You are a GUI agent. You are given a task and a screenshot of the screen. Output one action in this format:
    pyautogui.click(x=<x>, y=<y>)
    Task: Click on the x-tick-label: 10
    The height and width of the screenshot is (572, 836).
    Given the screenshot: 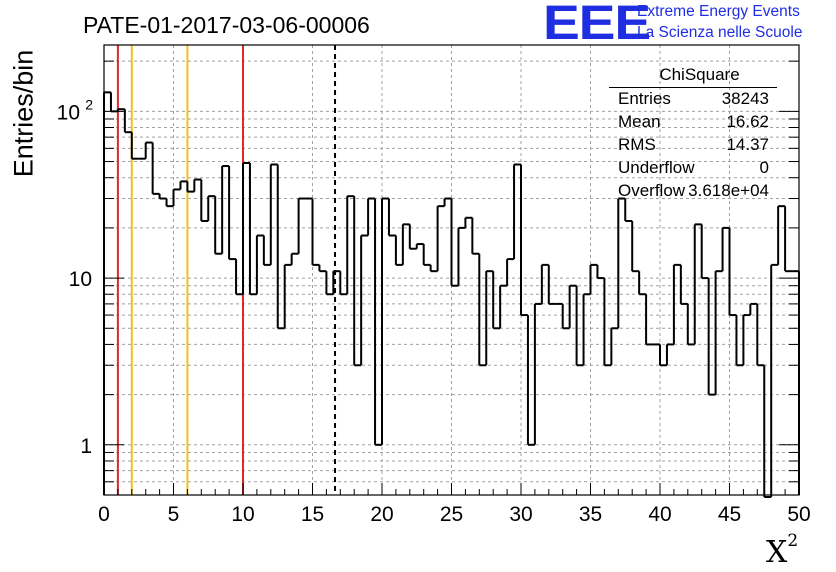 What is the action you would take?
    pyautogui.click(x=242, y=514)
    